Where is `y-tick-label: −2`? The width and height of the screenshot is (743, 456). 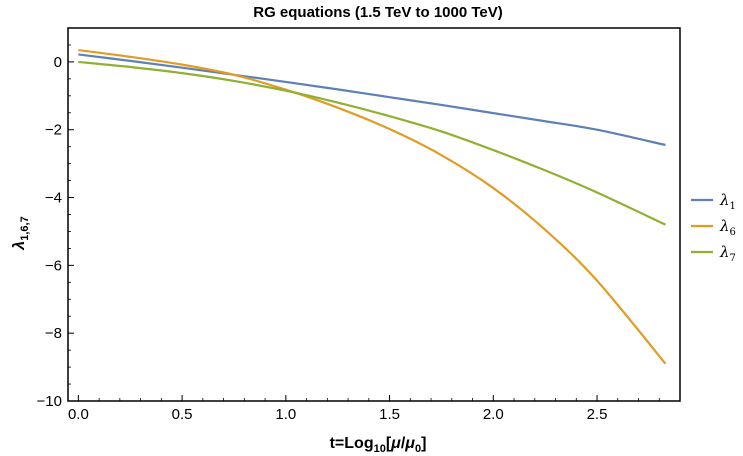 y-tick-label: −2 is located at coordinates (53, 130).